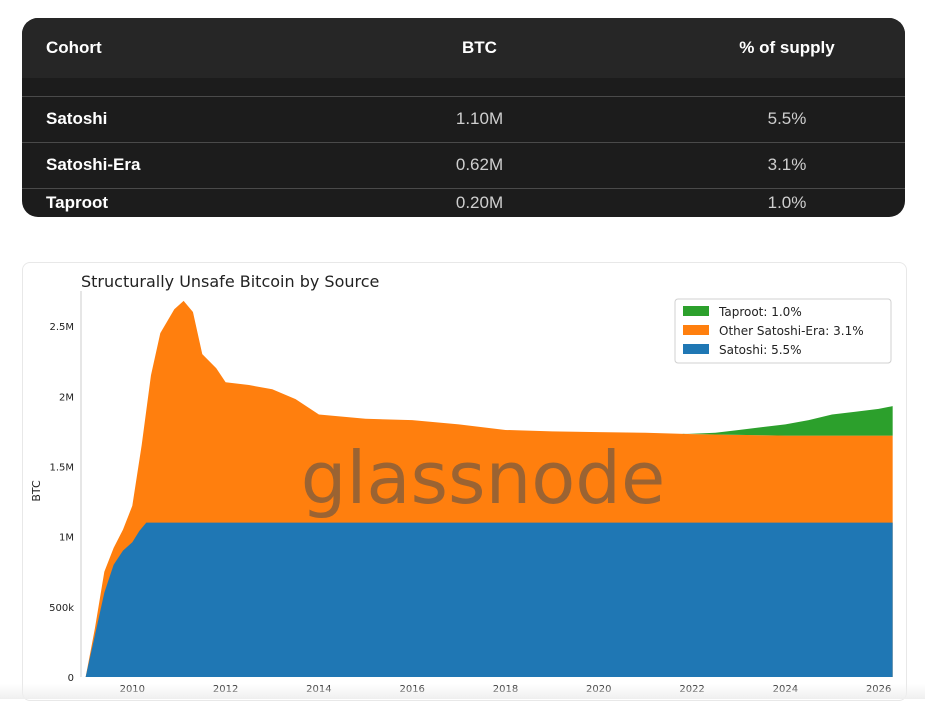 The image size is (925, 701). I want to click on supply-cell: 1.0%, so click(787, 202).